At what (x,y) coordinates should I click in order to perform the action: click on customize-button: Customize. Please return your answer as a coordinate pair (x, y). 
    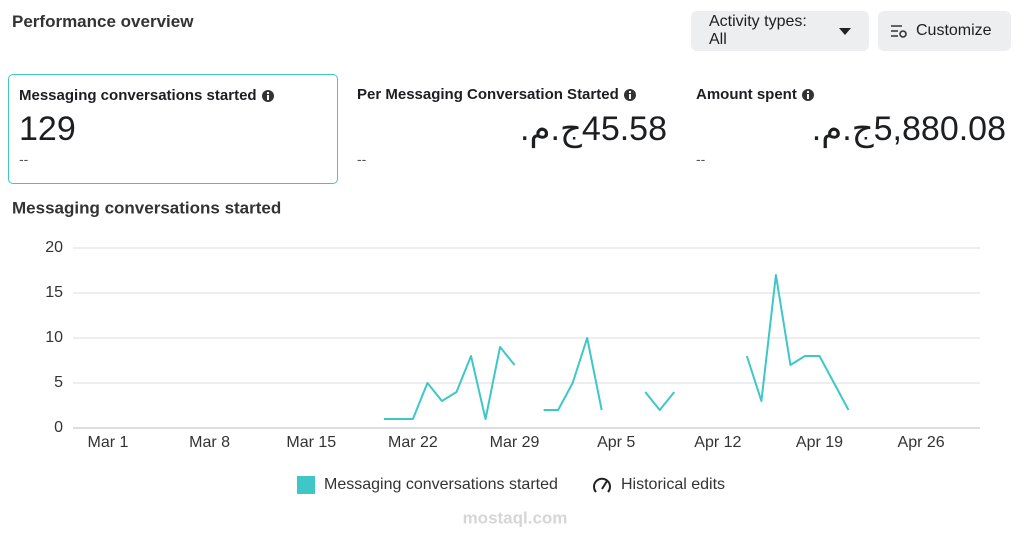
    Looking at the image, I should click on (944, 31).